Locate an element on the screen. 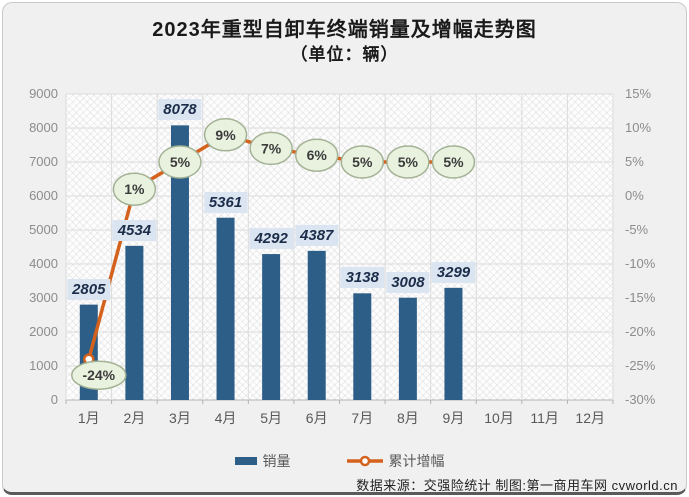 The width and height of the screenshot is (689, 497). y-tick-label-left: 4000 is located at coordinates (43, 263).